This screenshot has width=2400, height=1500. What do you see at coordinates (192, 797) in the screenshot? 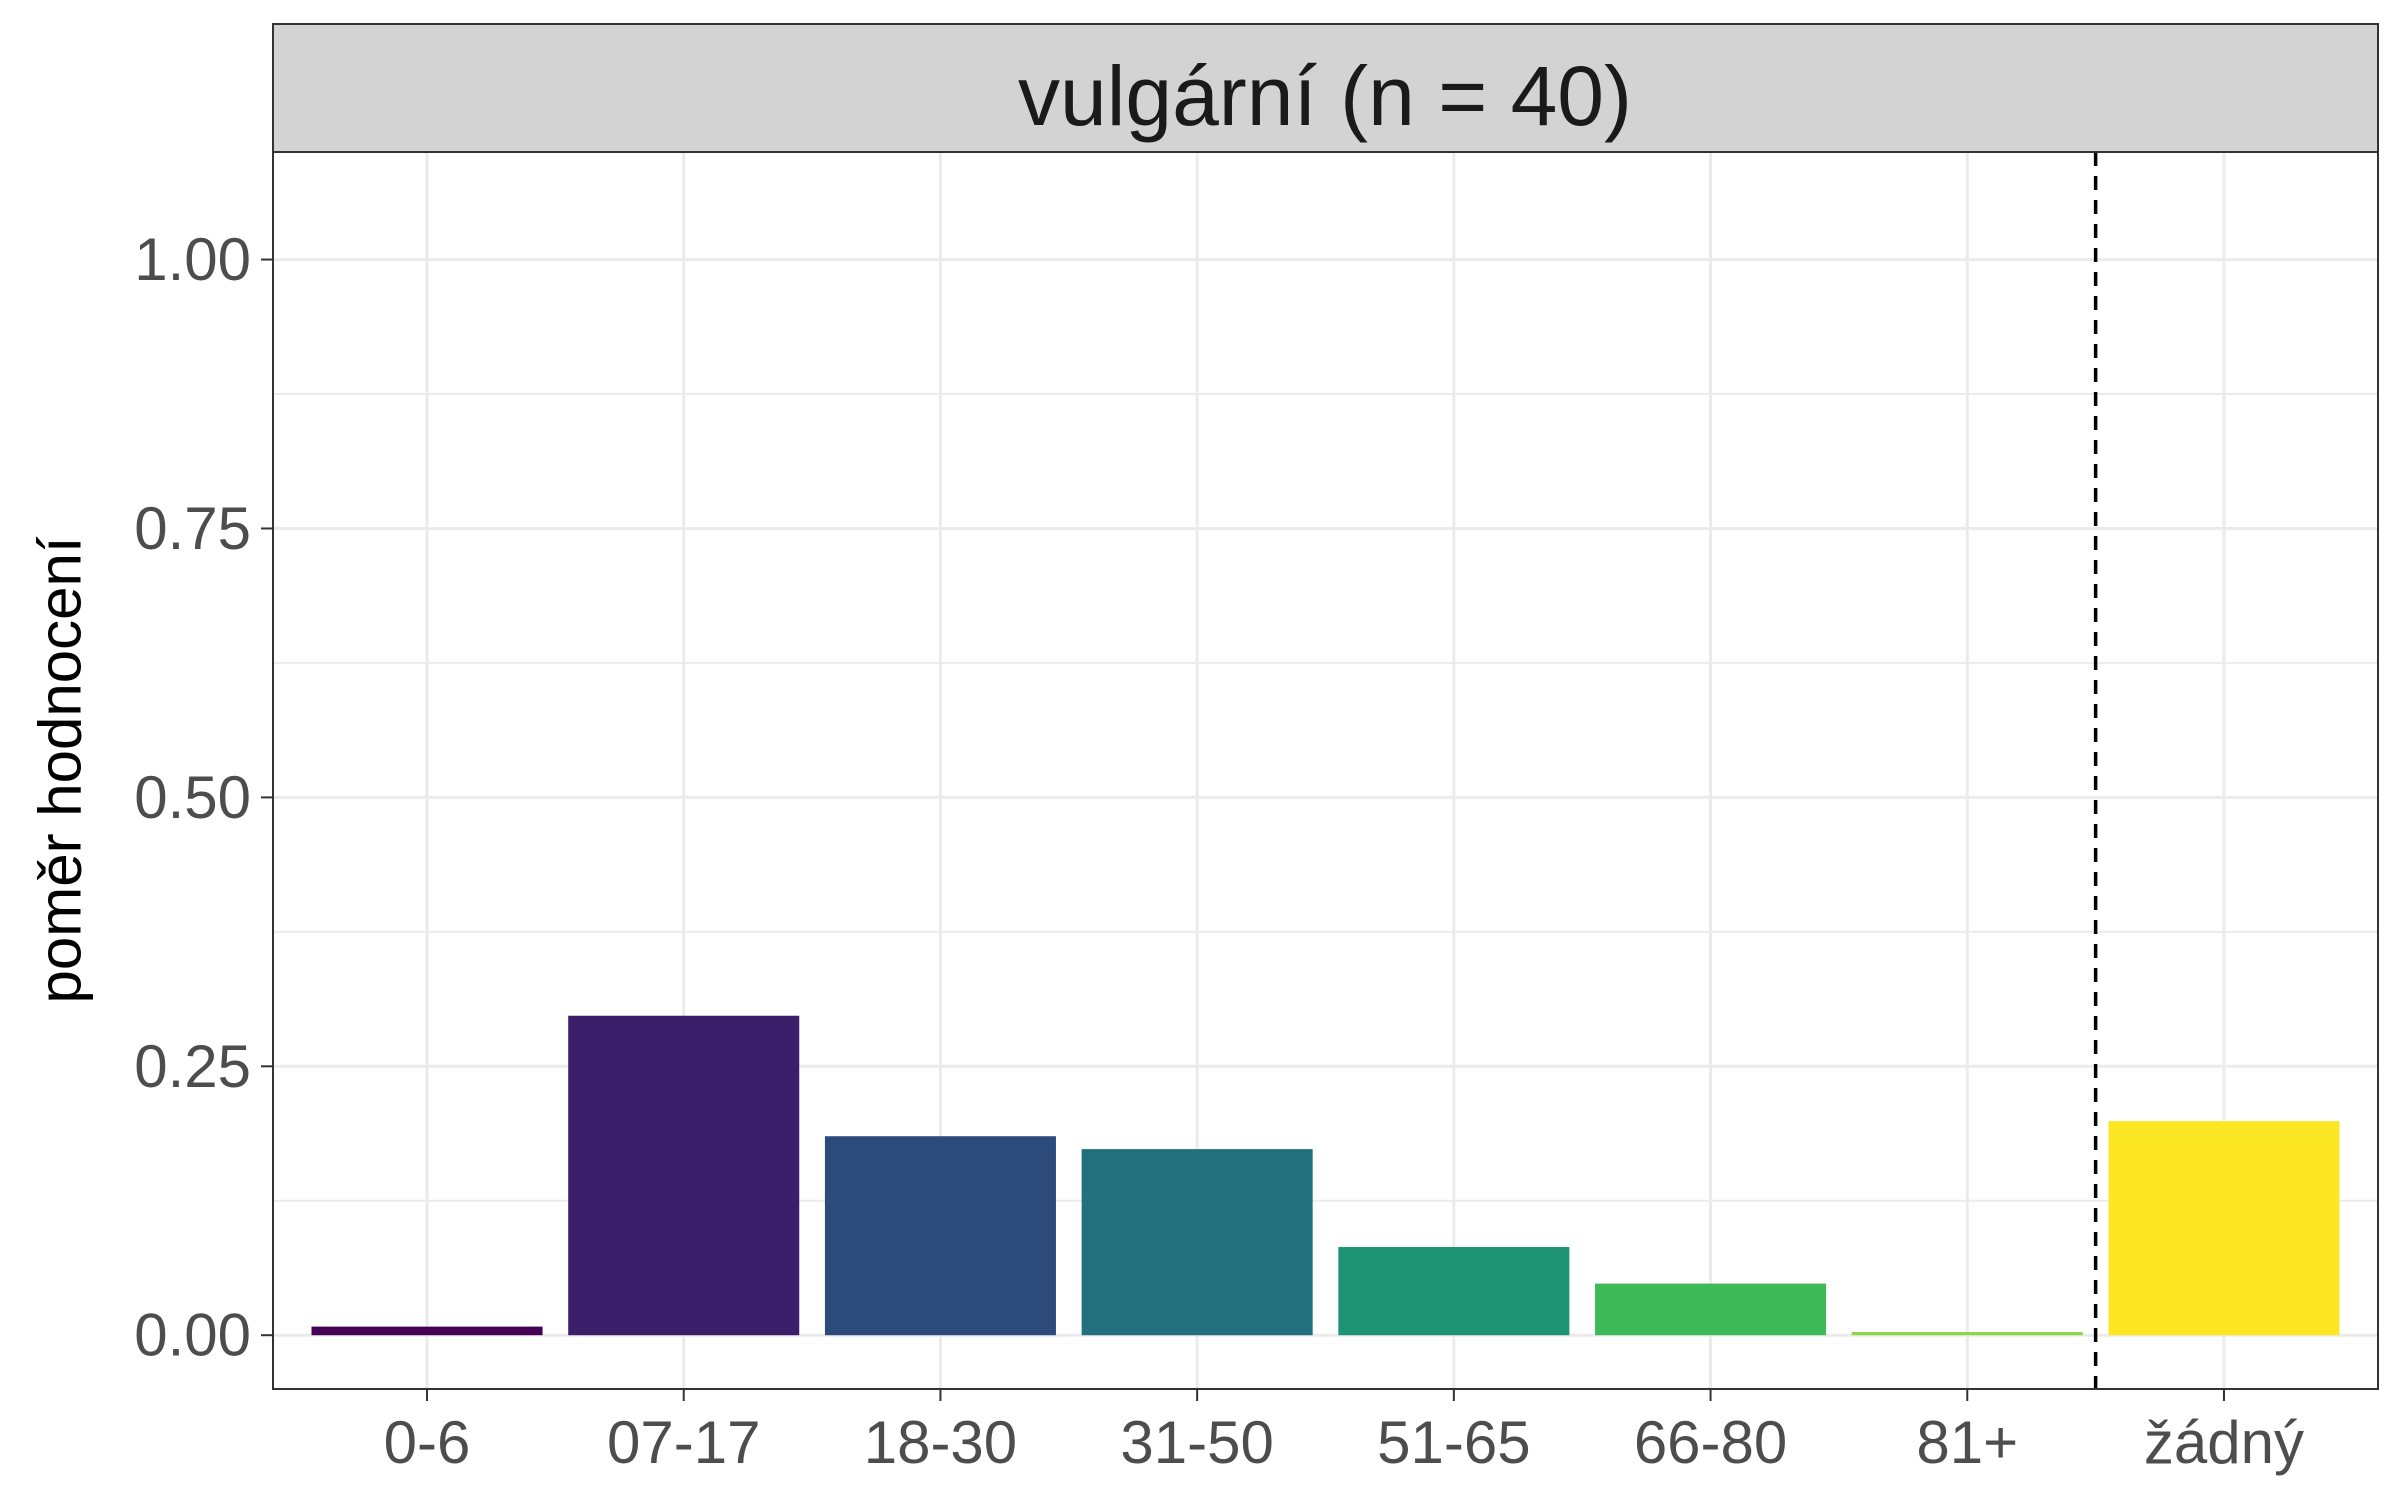
I see `y-tick-label: 0.50` at bounding box center [192, 797].